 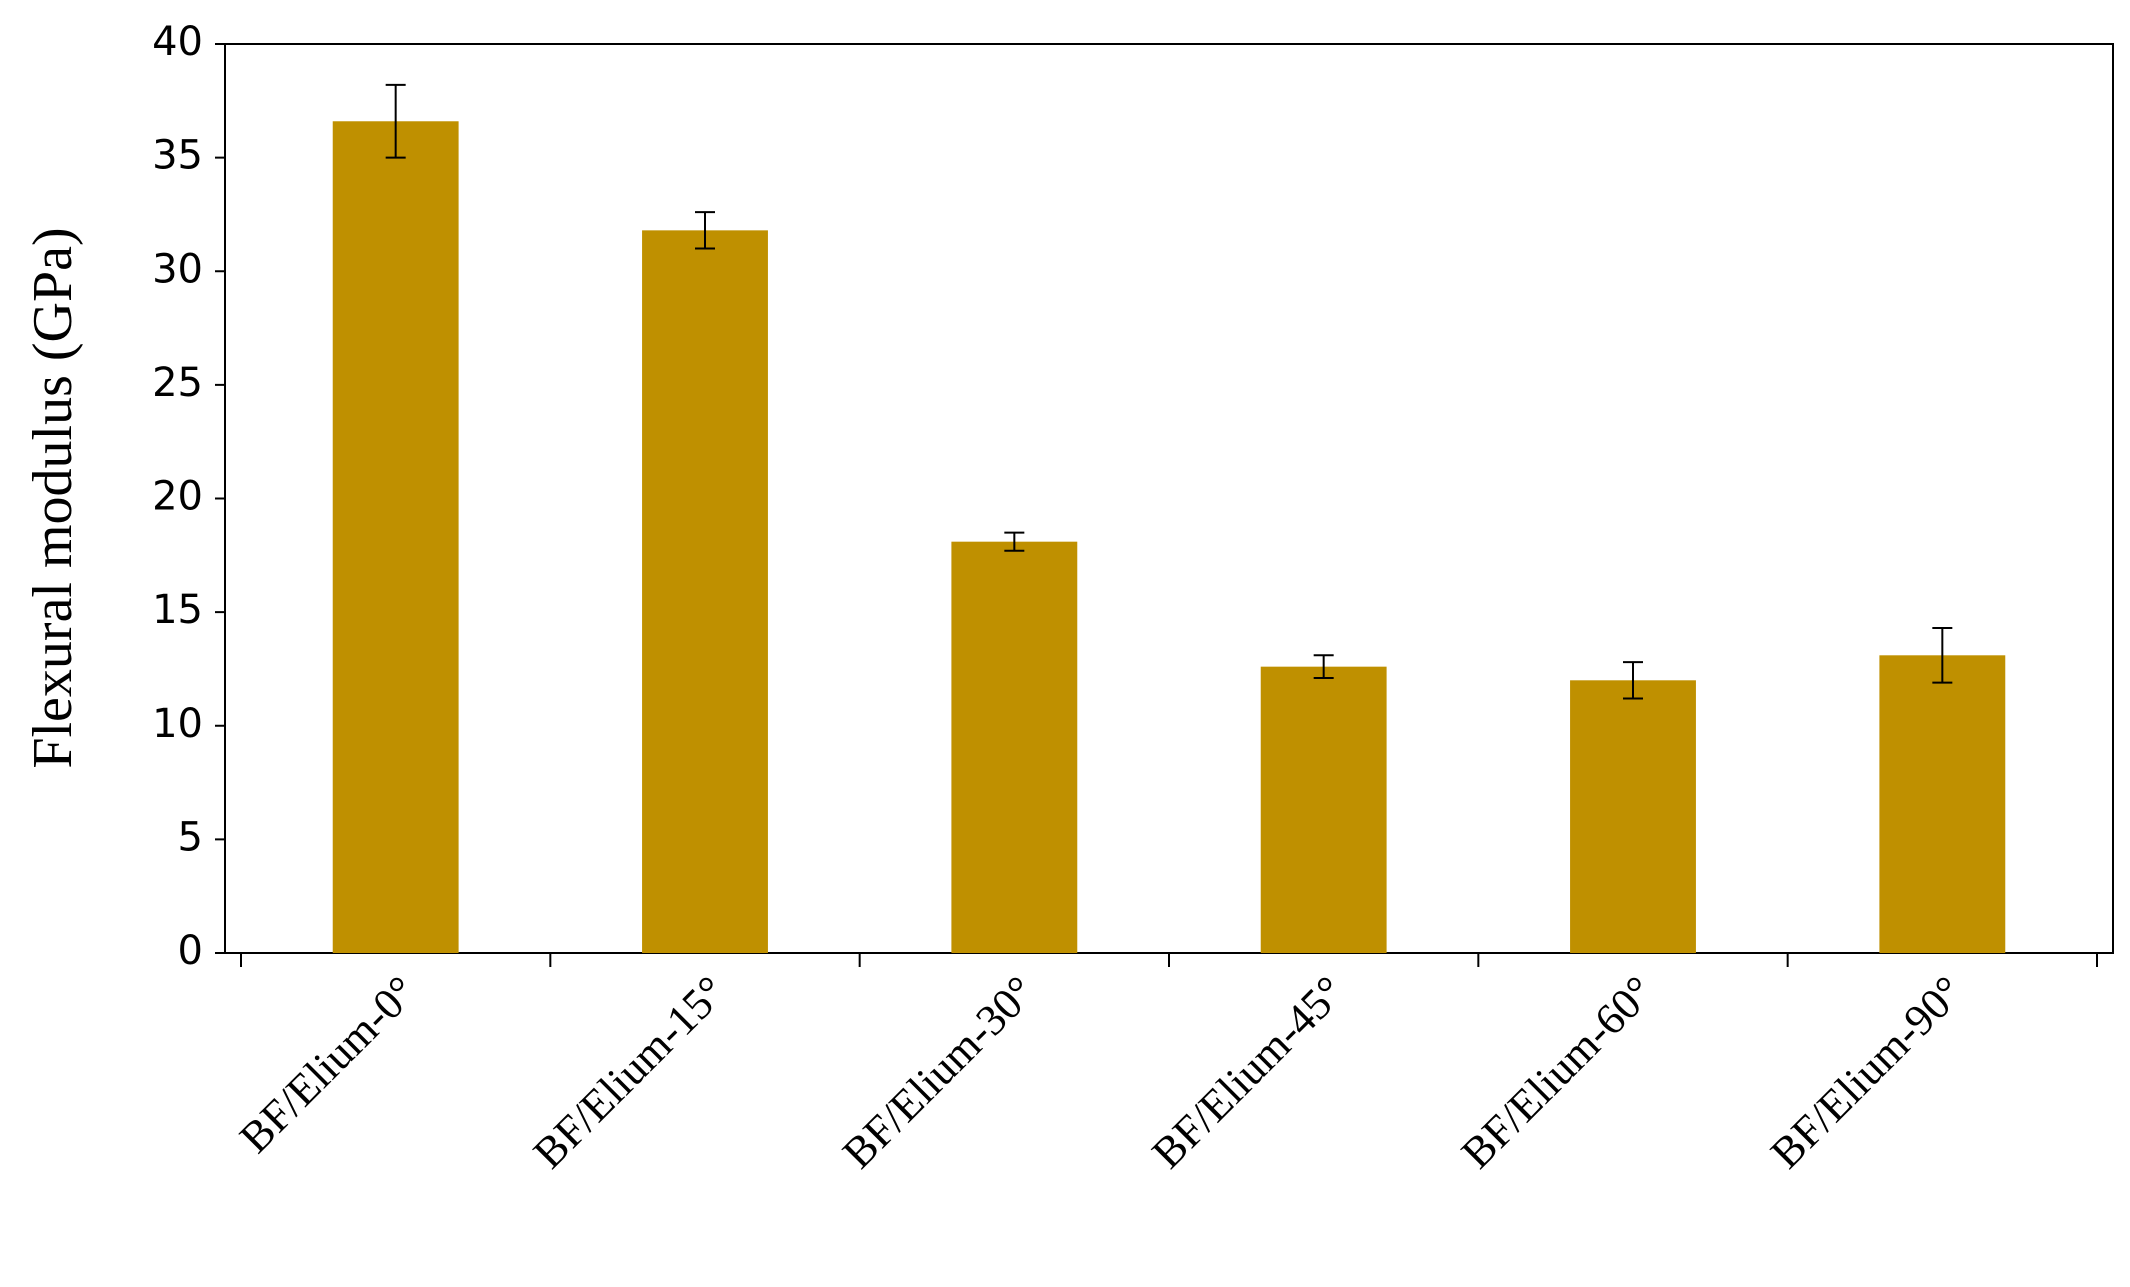 I want to click on x-tick-label: BF/Elium-60°, so click(x=1557, y=1072).